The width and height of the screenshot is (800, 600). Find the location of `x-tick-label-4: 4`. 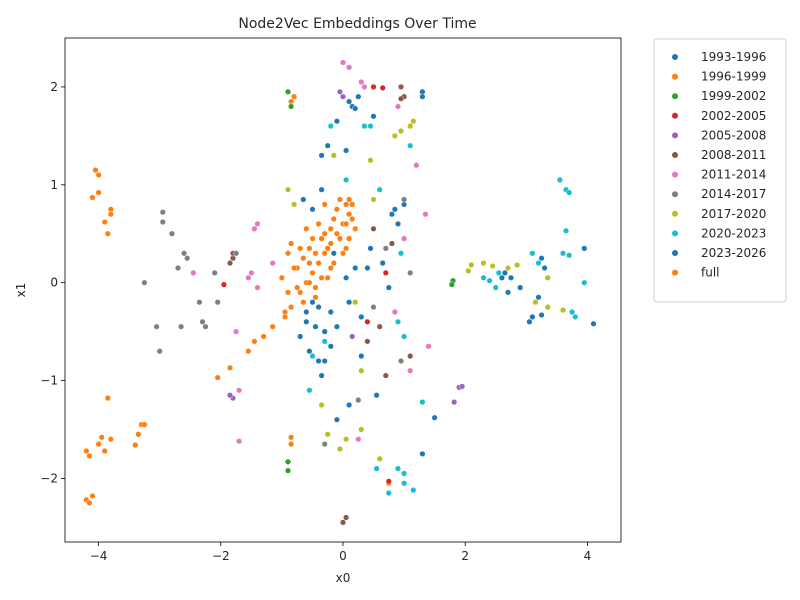

x-tick-label-4: 4 is located at coordinates (588, 556).